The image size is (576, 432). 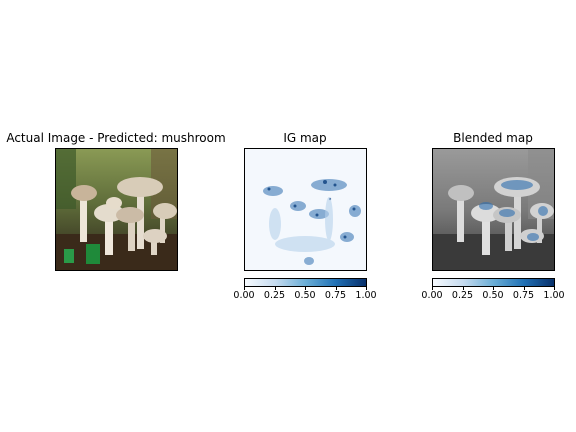 What do you see at coordinates (493, 138) in the screenshot?
I see `panel-title-blended-map: Blended map` at bounding box center [493, 138].